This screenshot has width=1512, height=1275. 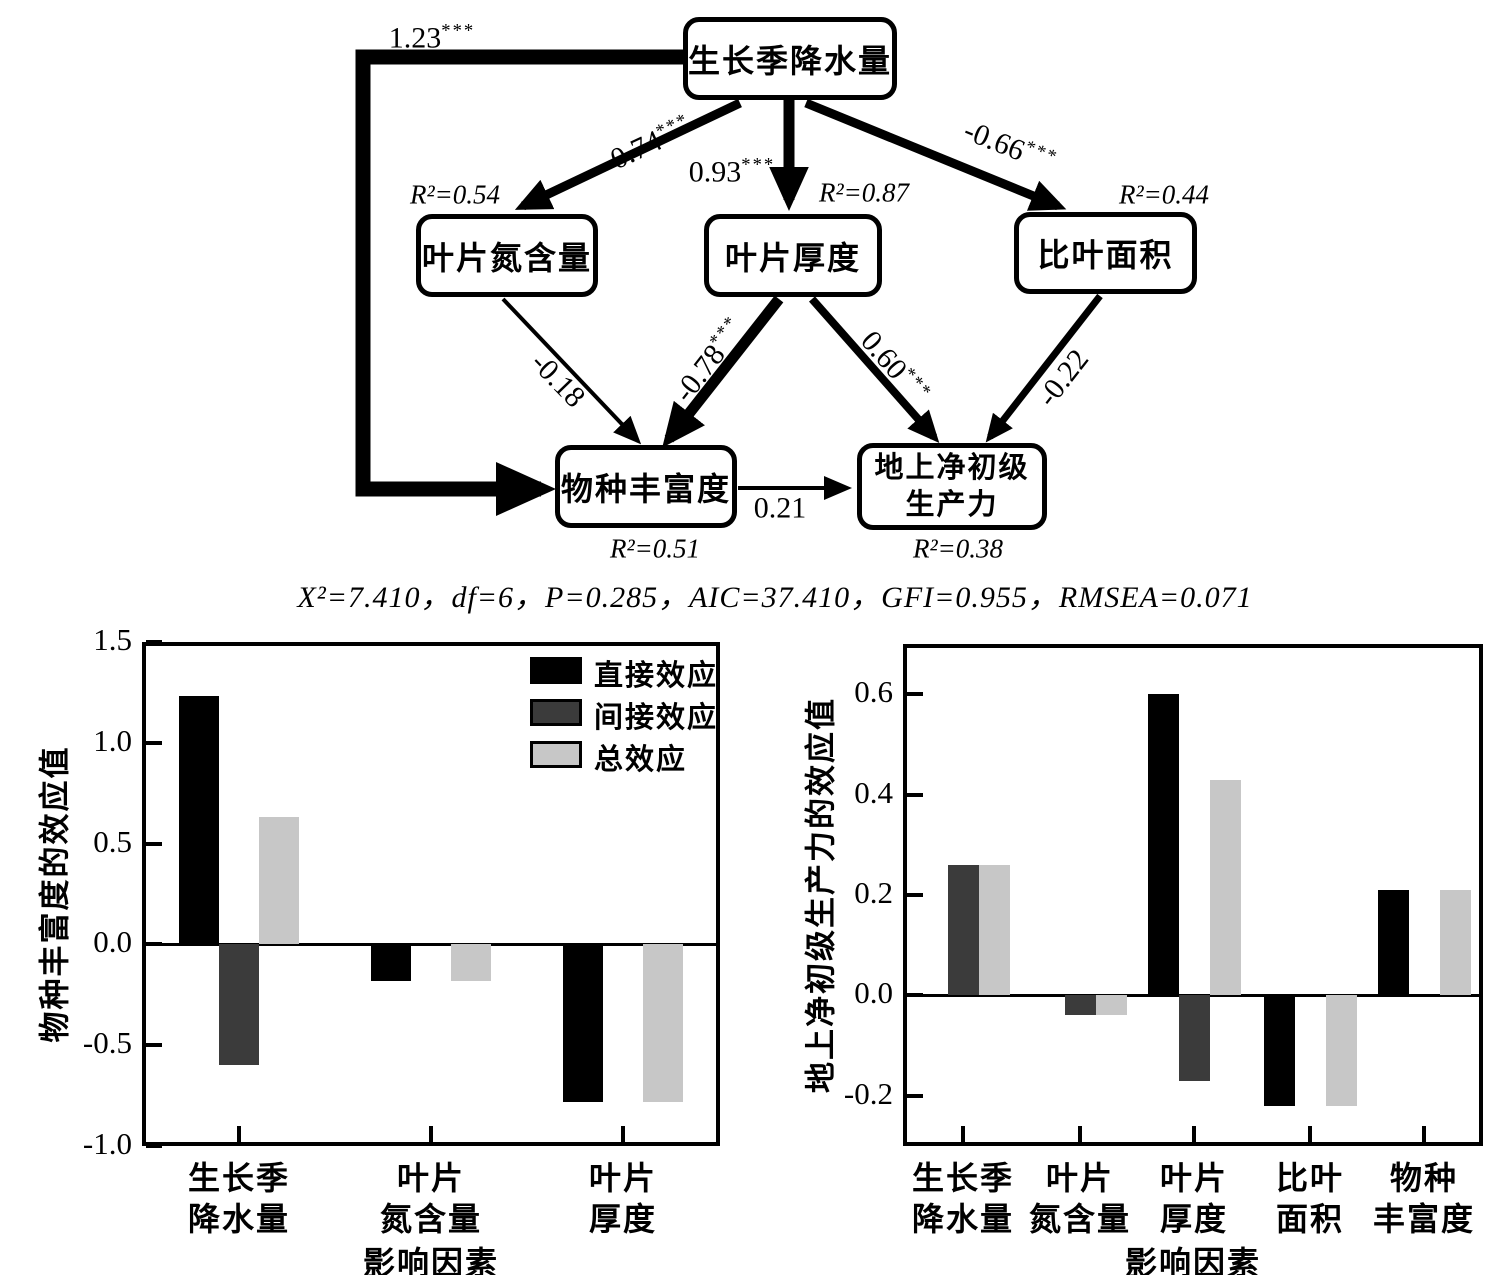 I want to click on legend-swatch-bar-direct-effect, so click(x=556, y=670).